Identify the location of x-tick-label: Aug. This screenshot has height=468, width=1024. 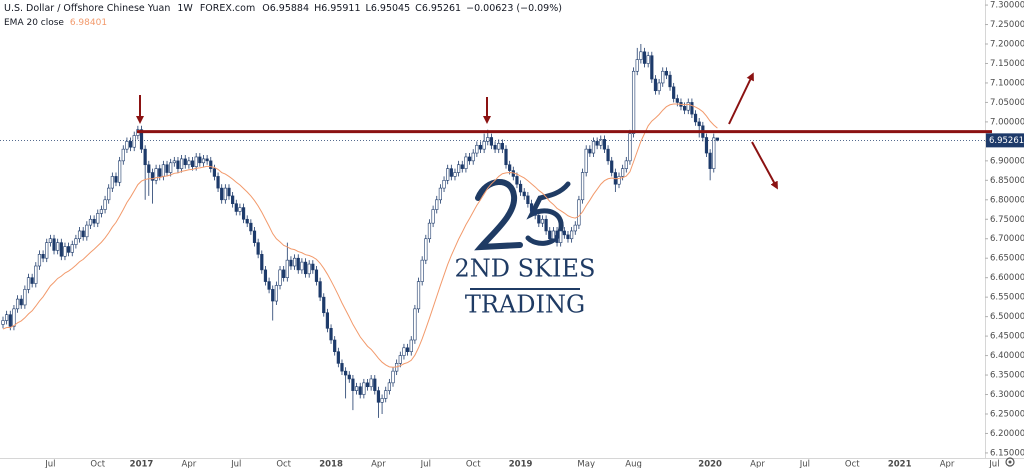
(633, 464).